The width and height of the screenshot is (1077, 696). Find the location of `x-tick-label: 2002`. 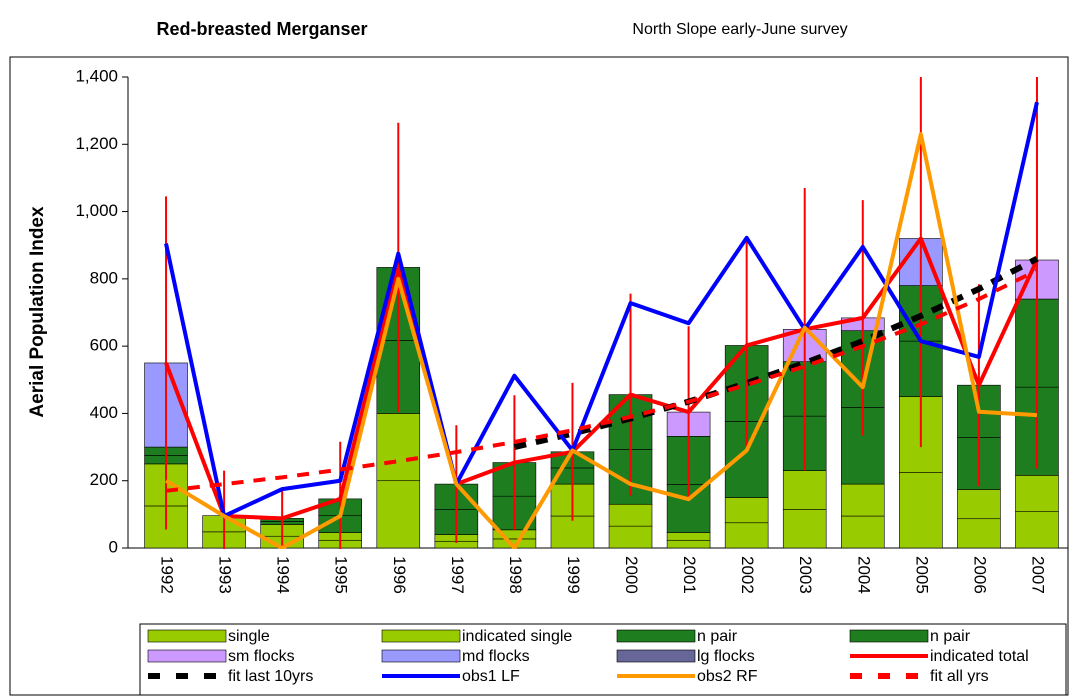

x-tick-label: 2002 is located at coordinates (747, 575).